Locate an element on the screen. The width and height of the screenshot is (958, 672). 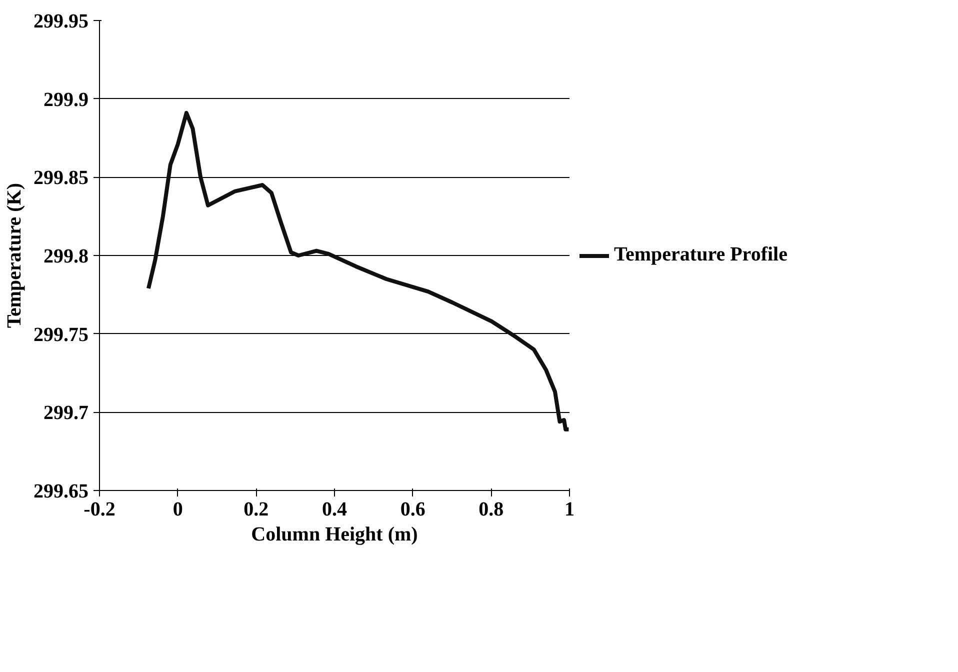
x-tick-label: 0.6 is located at coordinates (413, 509).